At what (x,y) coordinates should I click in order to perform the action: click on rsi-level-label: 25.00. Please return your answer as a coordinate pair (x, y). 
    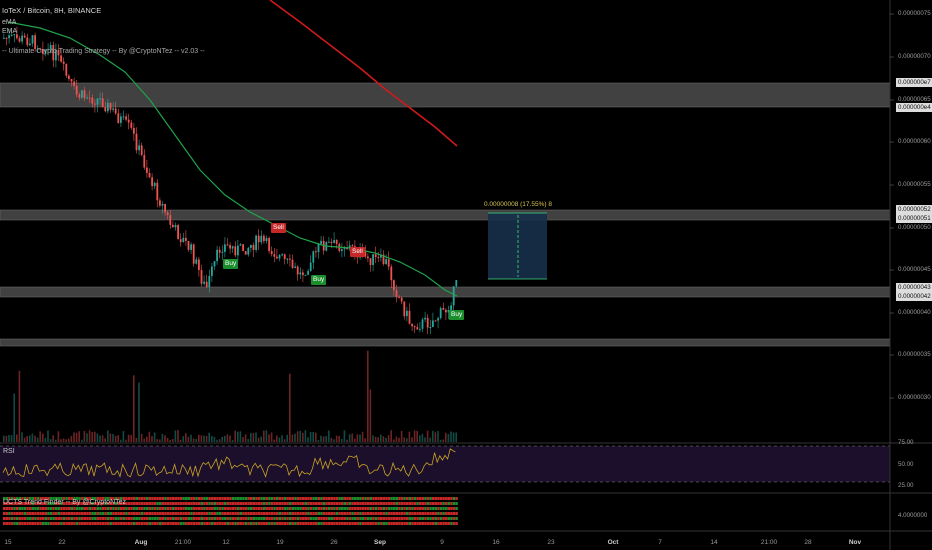
    Looking at the image, I should click on (906, 485).